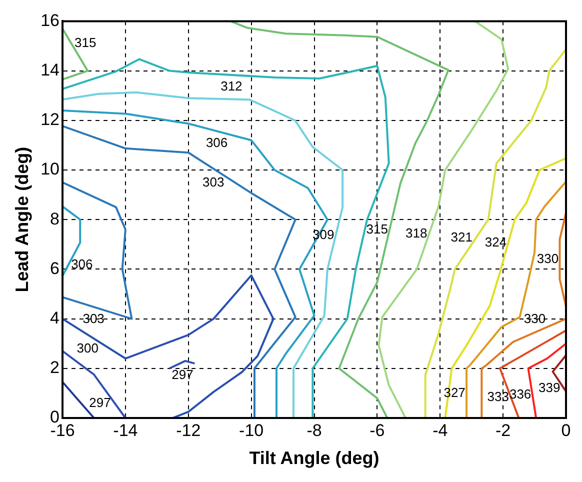 This screenshot has width=582, height=482. What do you see at coordinates (231, 86) in the screenshot?
I see `series-label: 312` at bounding box center [231, 86].